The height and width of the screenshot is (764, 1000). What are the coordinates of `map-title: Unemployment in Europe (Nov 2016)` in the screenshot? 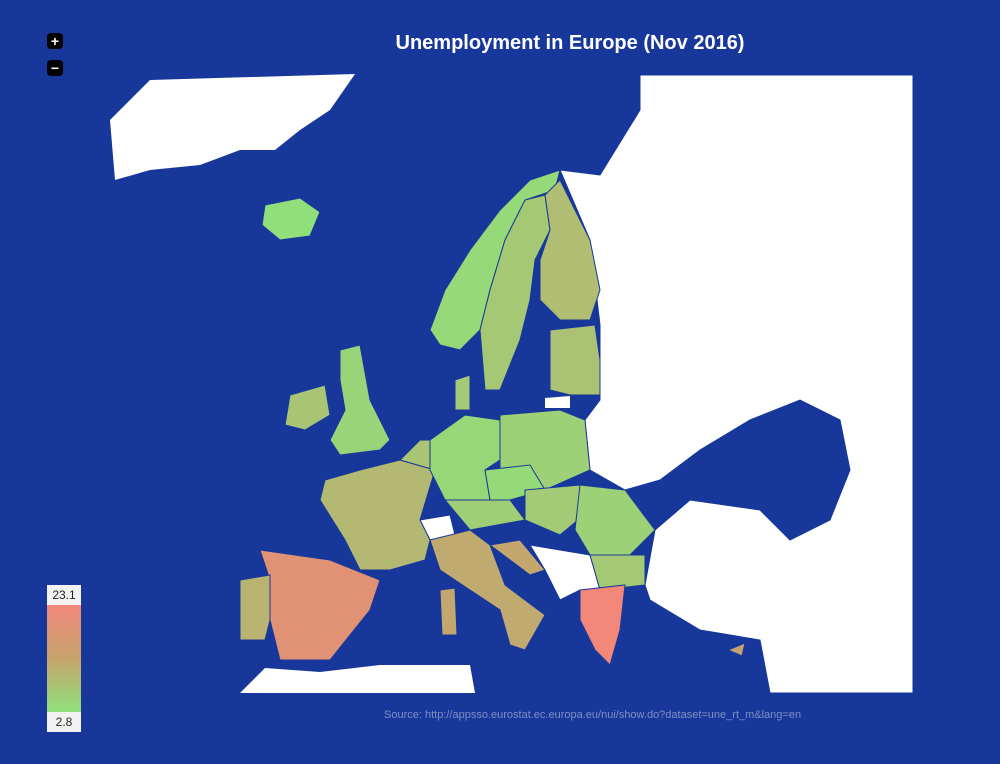 It's located at (570, 43).